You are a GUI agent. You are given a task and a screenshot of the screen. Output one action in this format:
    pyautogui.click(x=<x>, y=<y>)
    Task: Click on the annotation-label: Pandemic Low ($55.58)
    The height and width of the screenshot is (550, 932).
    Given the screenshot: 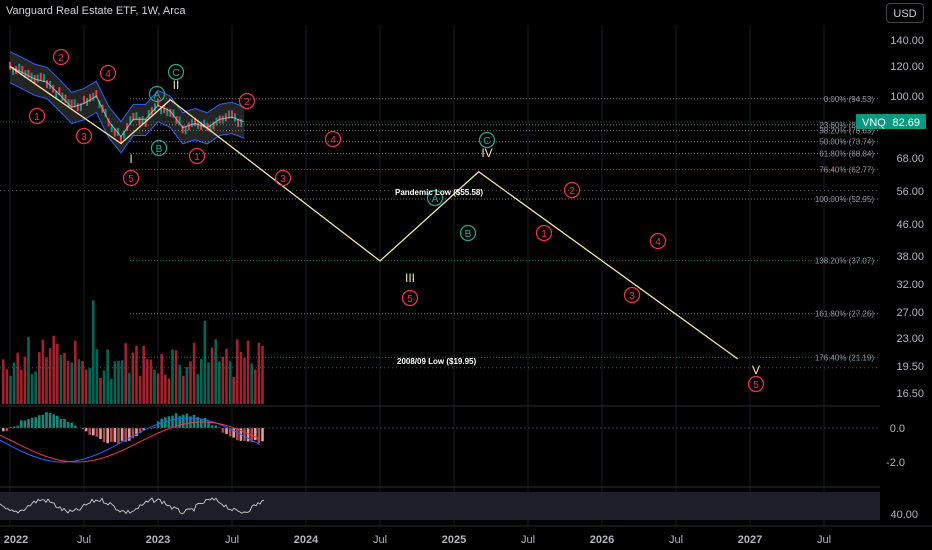 What is the action you would take?
    pyautogui.click(x=439, y=192)
    